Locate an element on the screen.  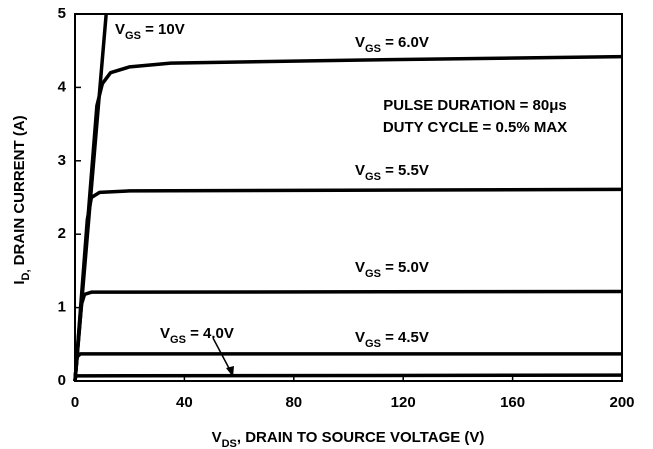
annotation: PULSE DURATION = 80μs is located at coordinates (475, 105).